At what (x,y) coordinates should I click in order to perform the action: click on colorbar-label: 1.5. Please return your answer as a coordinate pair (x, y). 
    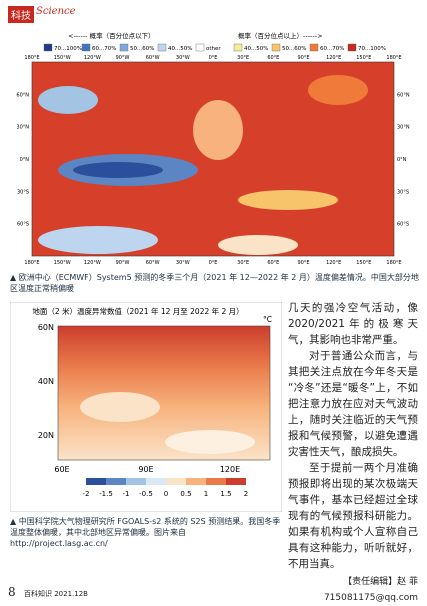
    Looking at the image, I should click on (225, 494).